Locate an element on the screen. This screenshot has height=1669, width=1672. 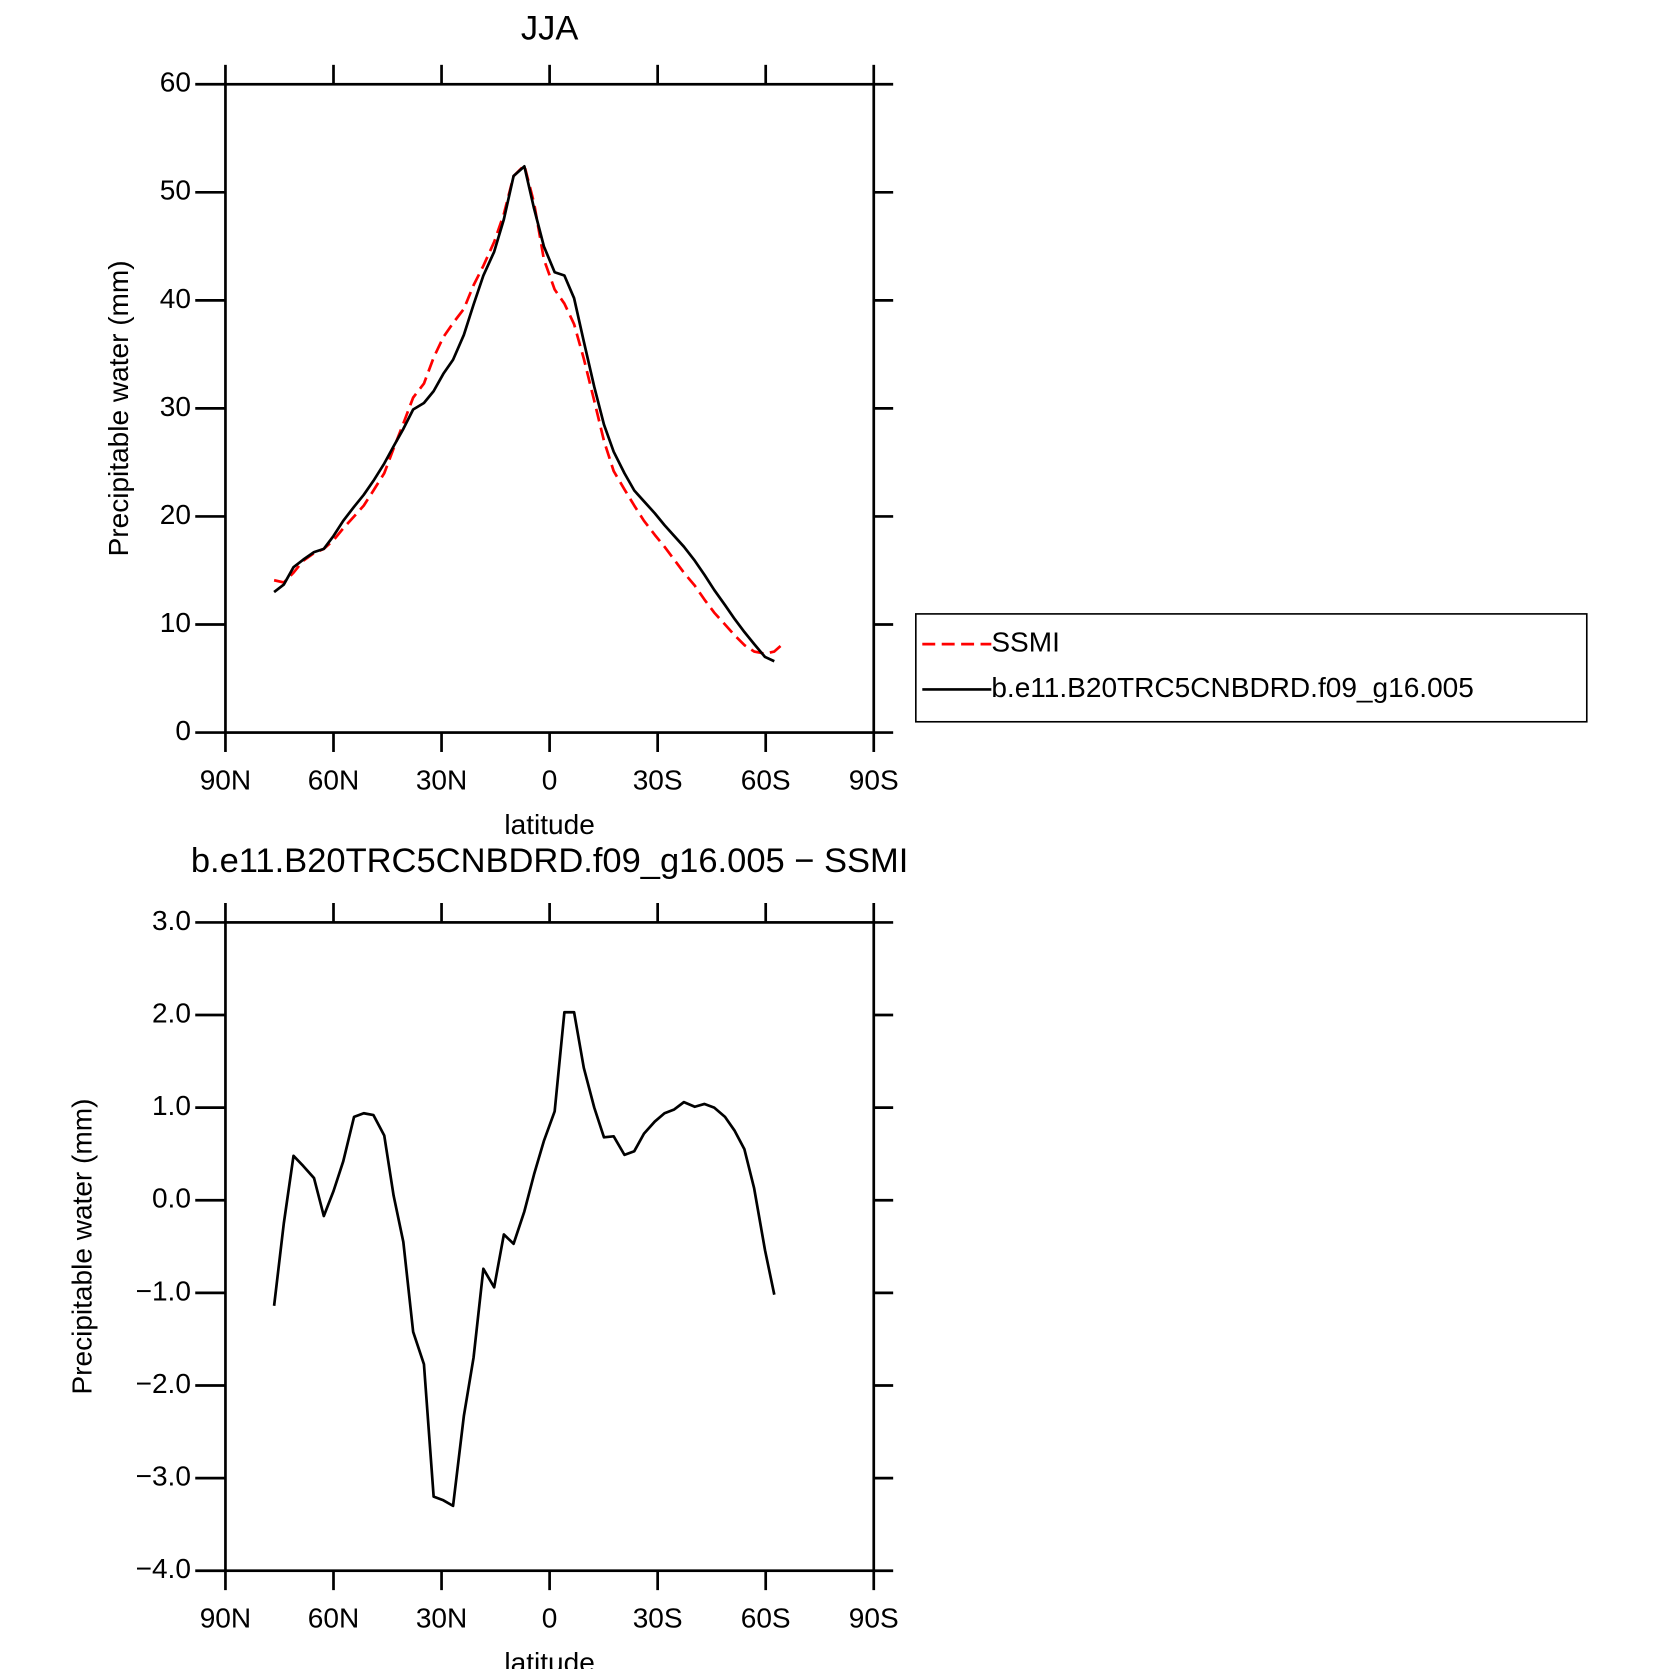
y-tick-label: 2.0 is located at coordinates (171, 1012).